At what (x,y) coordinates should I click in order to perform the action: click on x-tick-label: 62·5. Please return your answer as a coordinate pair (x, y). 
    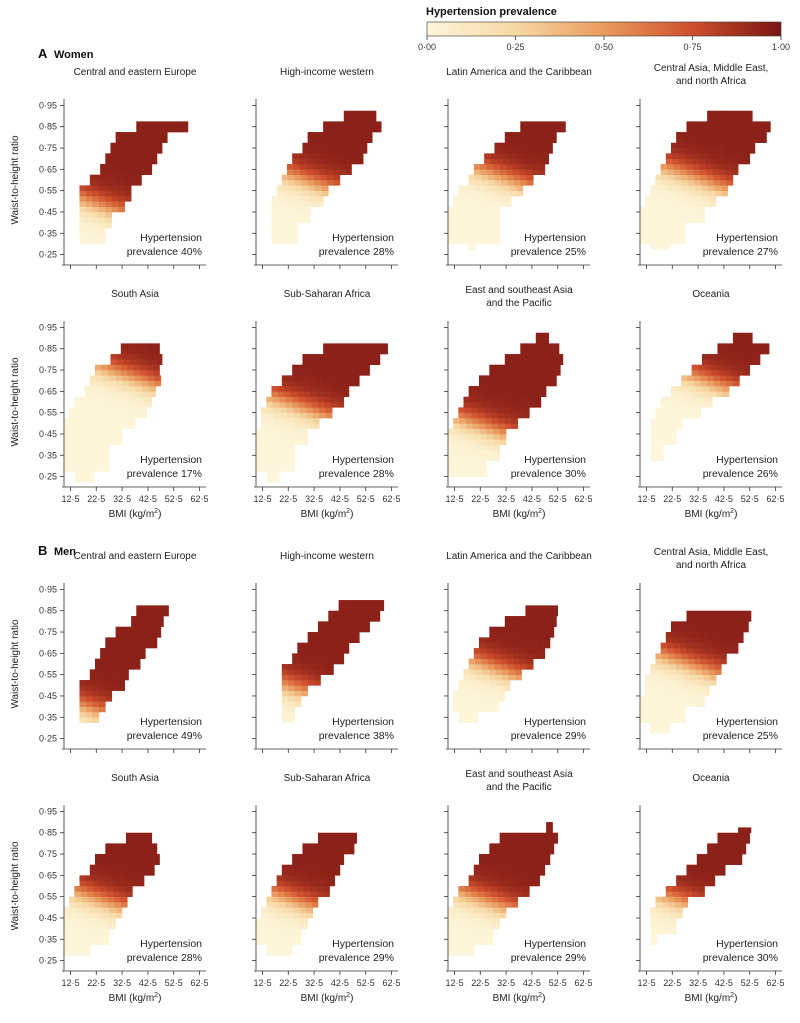
    Looking at the image, I should click on (776, 983).